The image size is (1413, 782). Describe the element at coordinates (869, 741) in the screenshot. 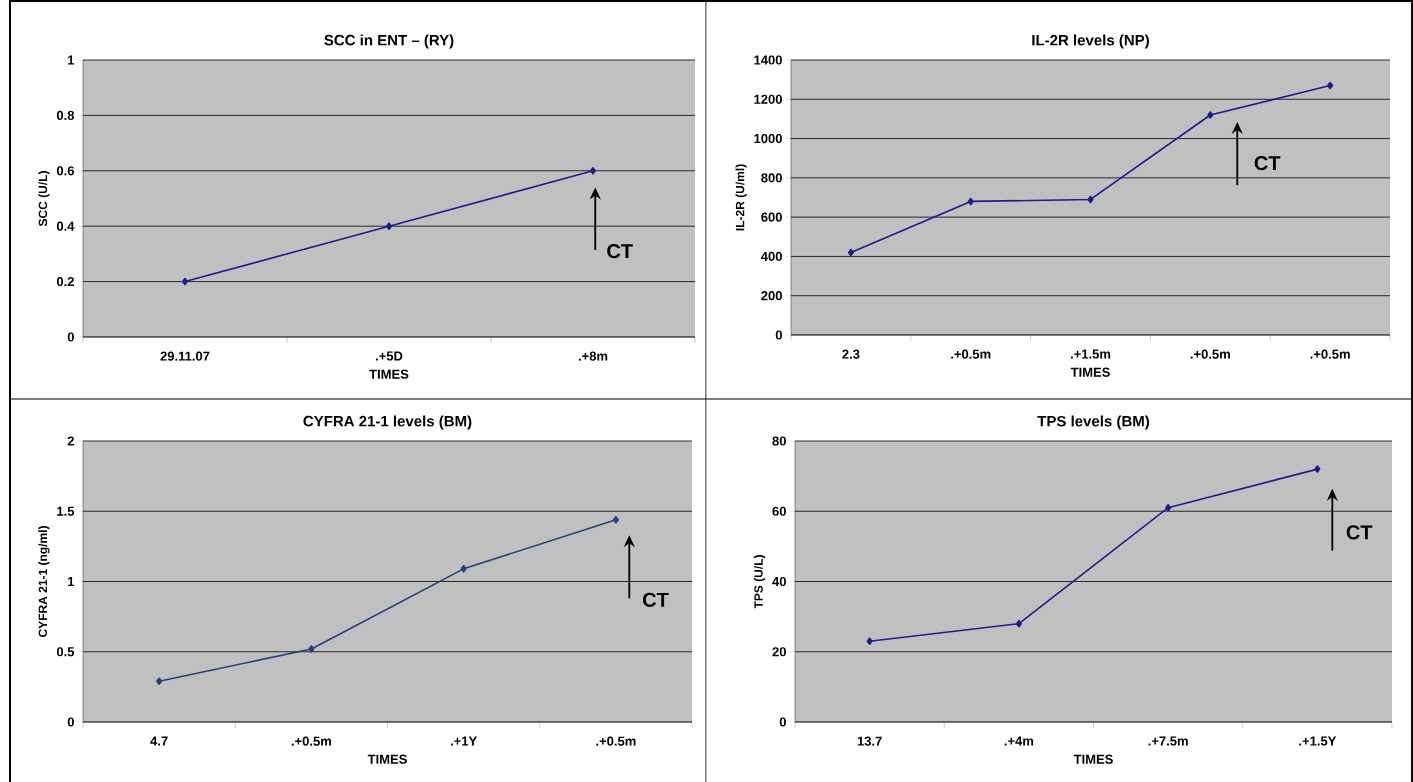

I see `x-tick-label: 13.7` at that location.